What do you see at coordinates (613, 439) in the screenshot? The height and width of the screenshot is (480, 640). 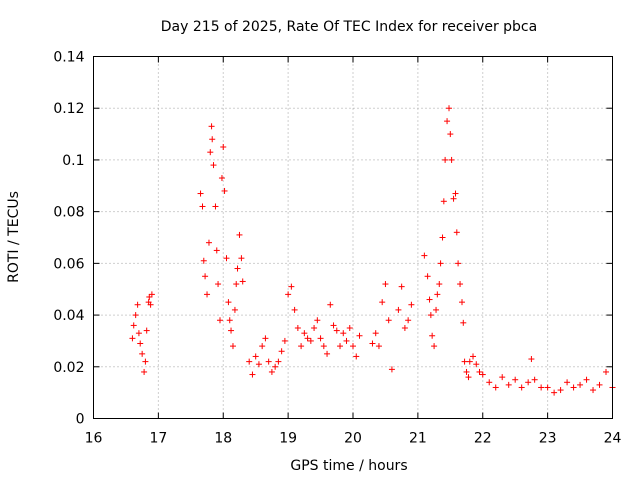 I see `x-tick-label: 24` at bounding box center [613, 439].